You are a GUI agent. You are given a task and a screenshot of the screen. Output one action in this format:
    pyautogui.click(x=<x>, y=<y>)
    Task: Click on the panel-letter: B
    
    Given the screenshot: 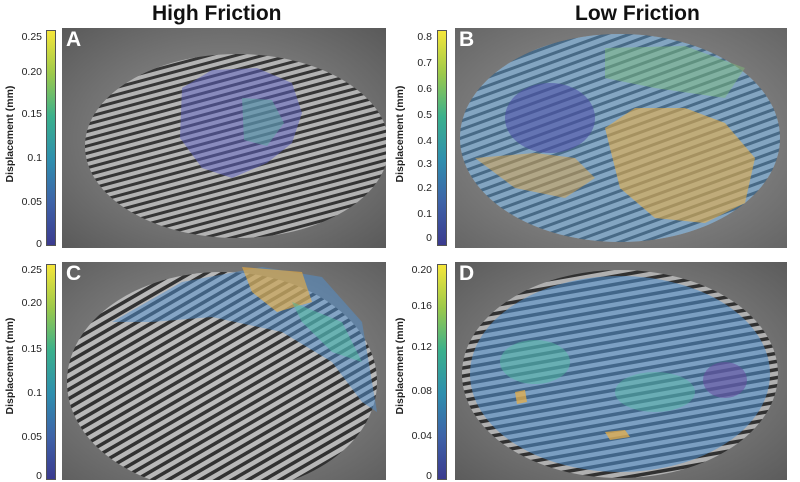 What is the action you would take?
    pyautogui.click(x=467, y=39)
    